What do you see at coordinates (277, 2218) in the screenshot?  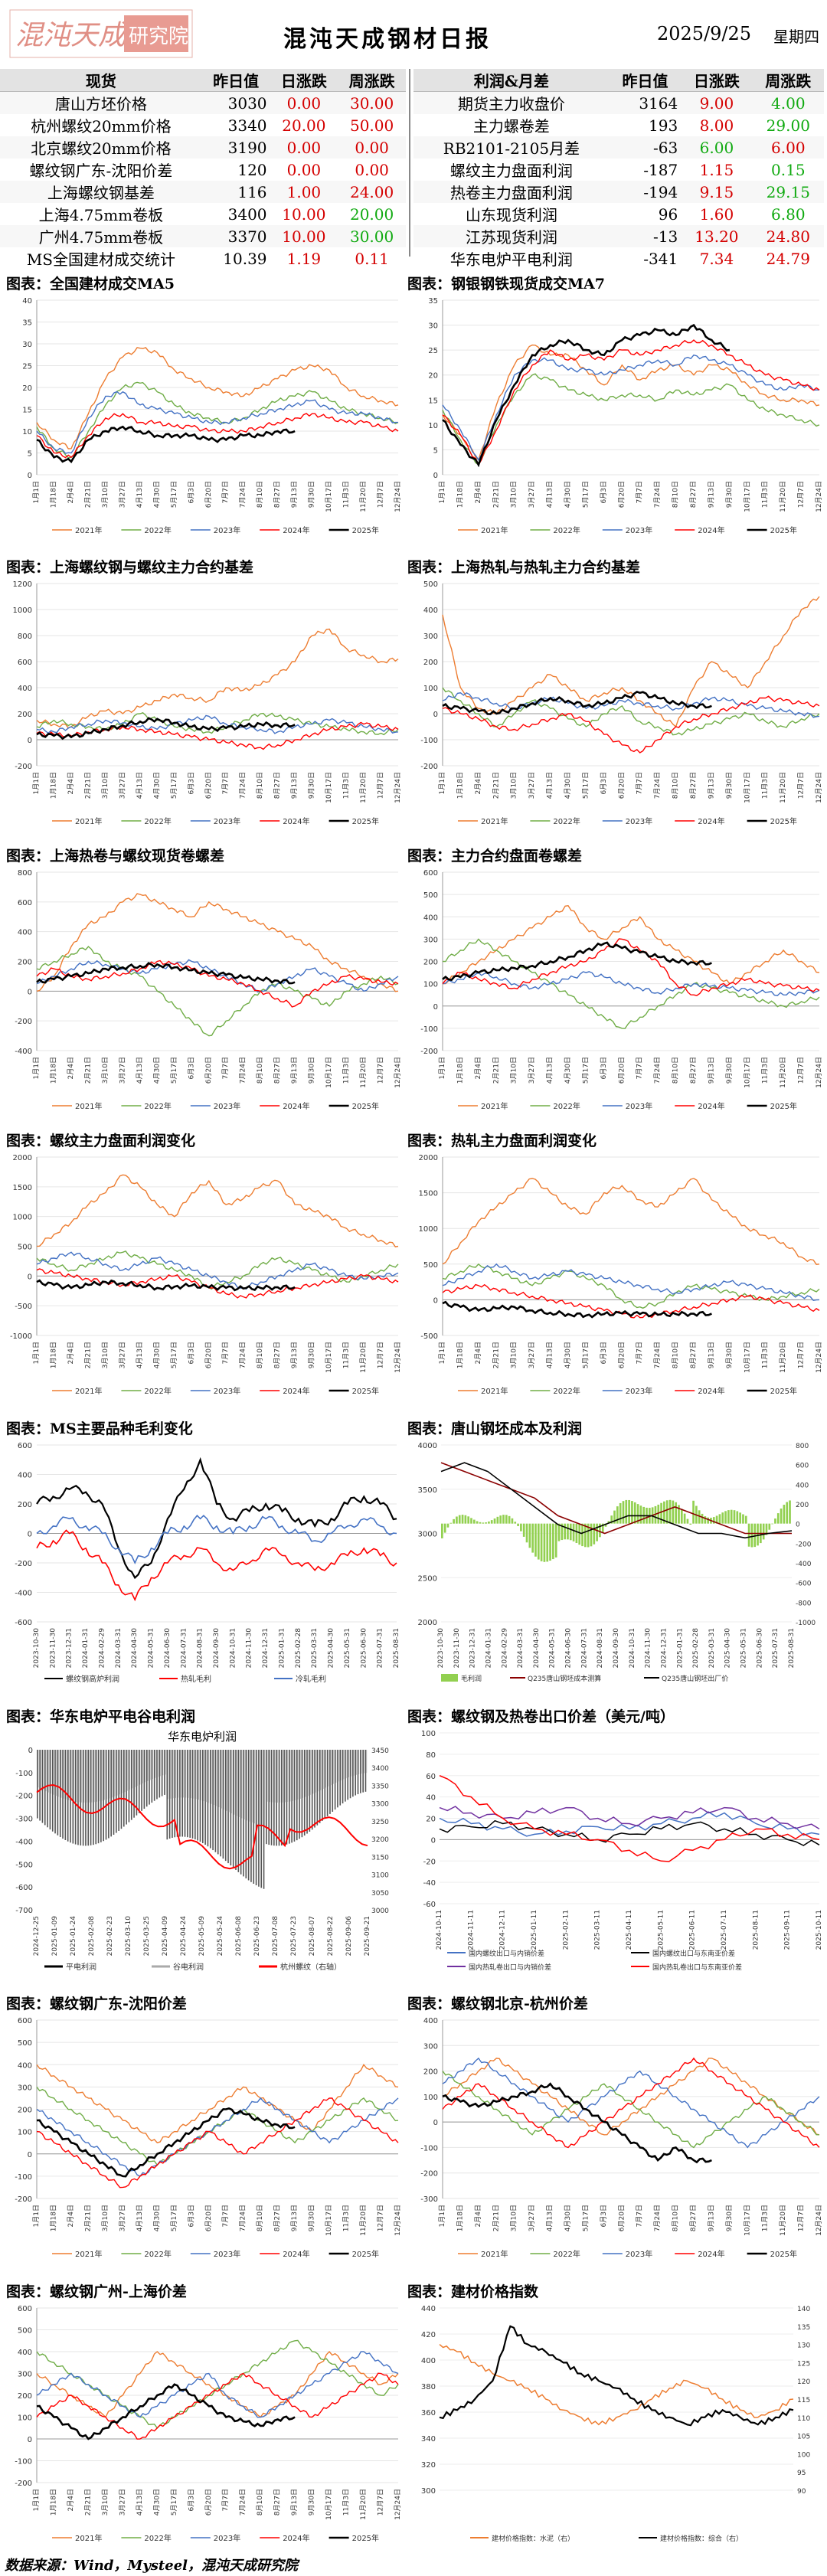 I see `tick-label: 8月27日` at bounding box center [277, 2218].